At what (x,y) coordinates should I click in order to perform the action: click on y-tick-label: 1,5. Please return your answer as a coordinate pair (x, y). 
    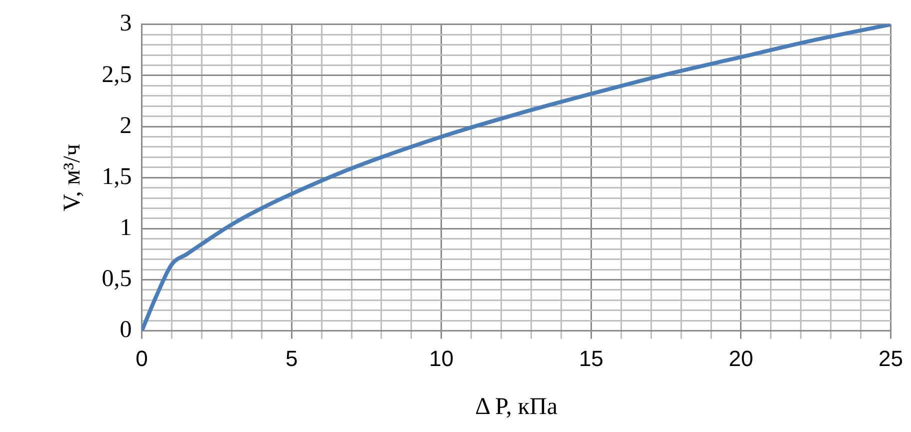
    Looking at the image, I should click on (117, 177).